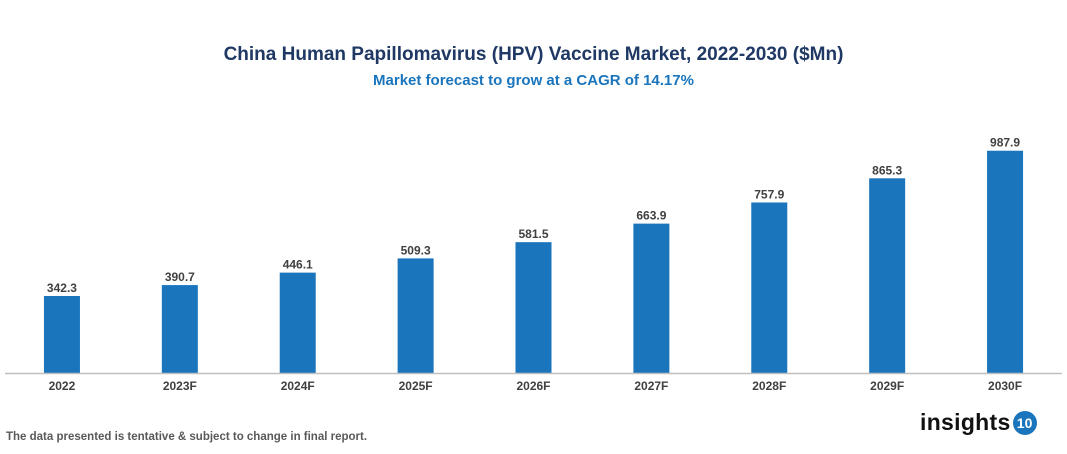 Image resolution: width=1067 pixels, height=454 pixels. I want to click on logo-badge: 10, so click(1024, 422).